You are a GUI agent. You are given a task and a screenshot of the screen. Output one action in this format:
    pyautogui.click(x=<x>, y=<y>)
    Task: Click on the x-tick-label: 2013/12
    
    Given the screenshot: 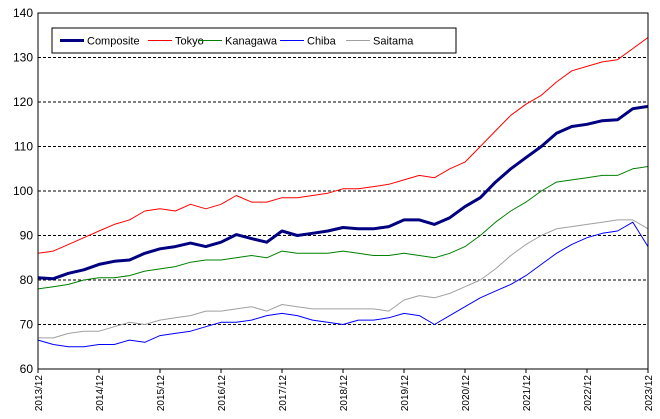 What is the action you would take?
    pyautogui.click(x=39, y=393)
    